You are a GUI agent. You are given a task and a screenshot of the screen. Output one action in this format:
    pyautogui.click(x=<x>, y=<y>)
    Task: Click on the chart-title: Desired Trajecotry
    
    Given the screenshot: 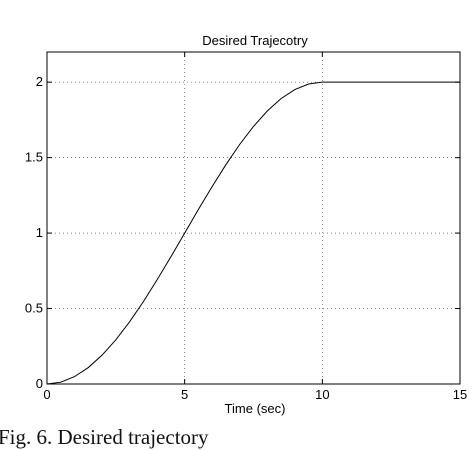 What is the action you would take?
    pyautogui.click(x=255, y=40)
    